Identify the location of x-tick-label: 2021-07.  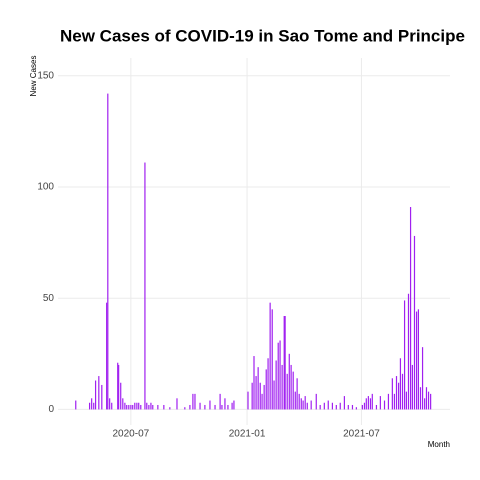
(361, 434).